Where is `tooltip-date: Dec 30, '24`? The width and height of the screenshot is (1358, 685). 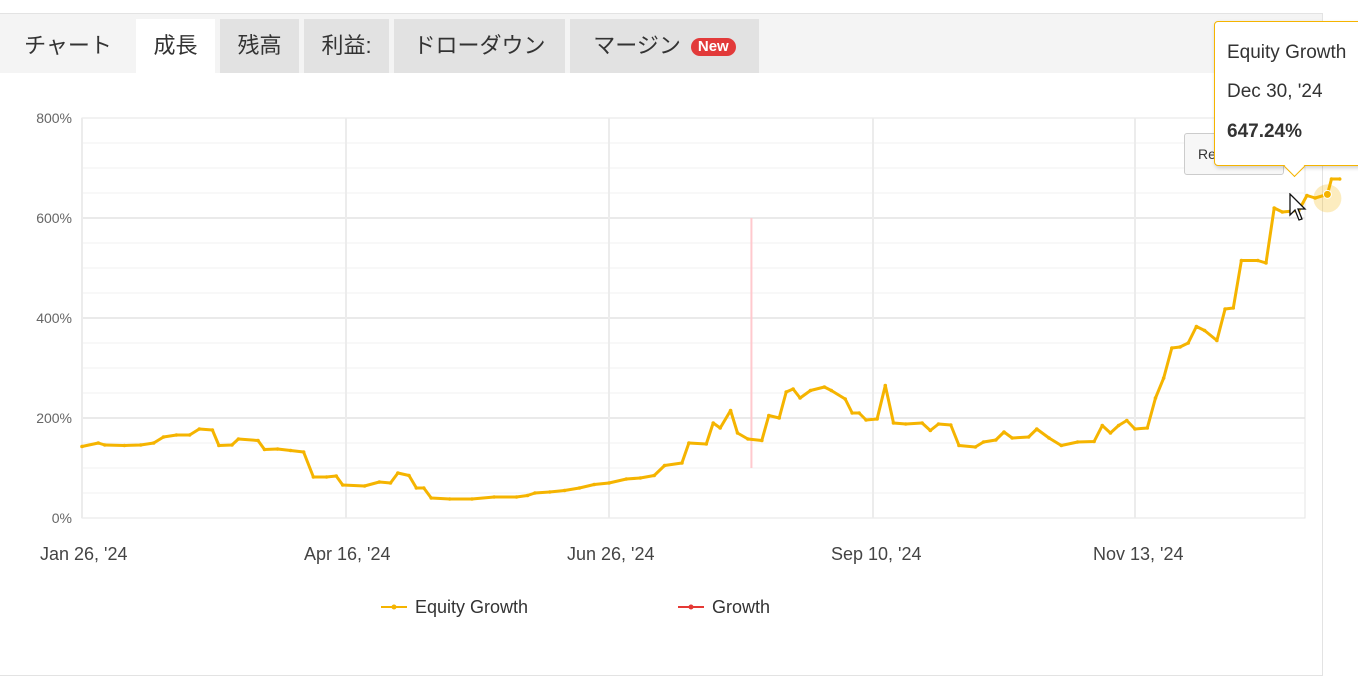
tooltip-date: Dec 30, '24 is located at coordinates (1275, 91).